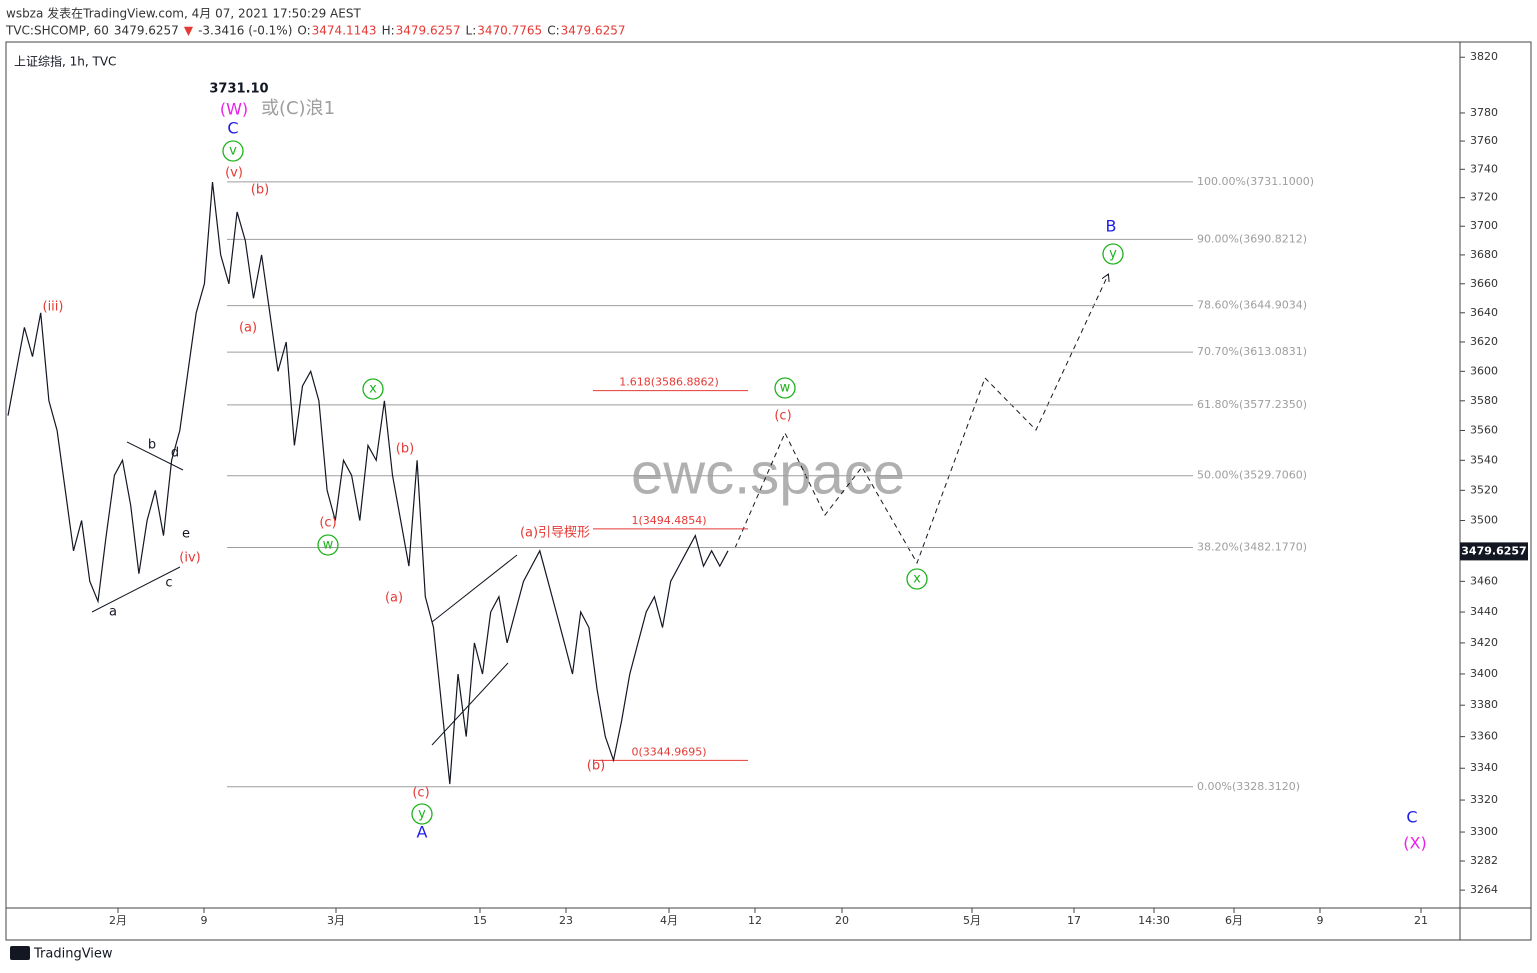 The height and width of the screenshot is (973, 1537). What do you see at coordinates (1484, 312) in the screenshot?
I see `y-tick-label: 3640` at bounding box center [1484, 312].